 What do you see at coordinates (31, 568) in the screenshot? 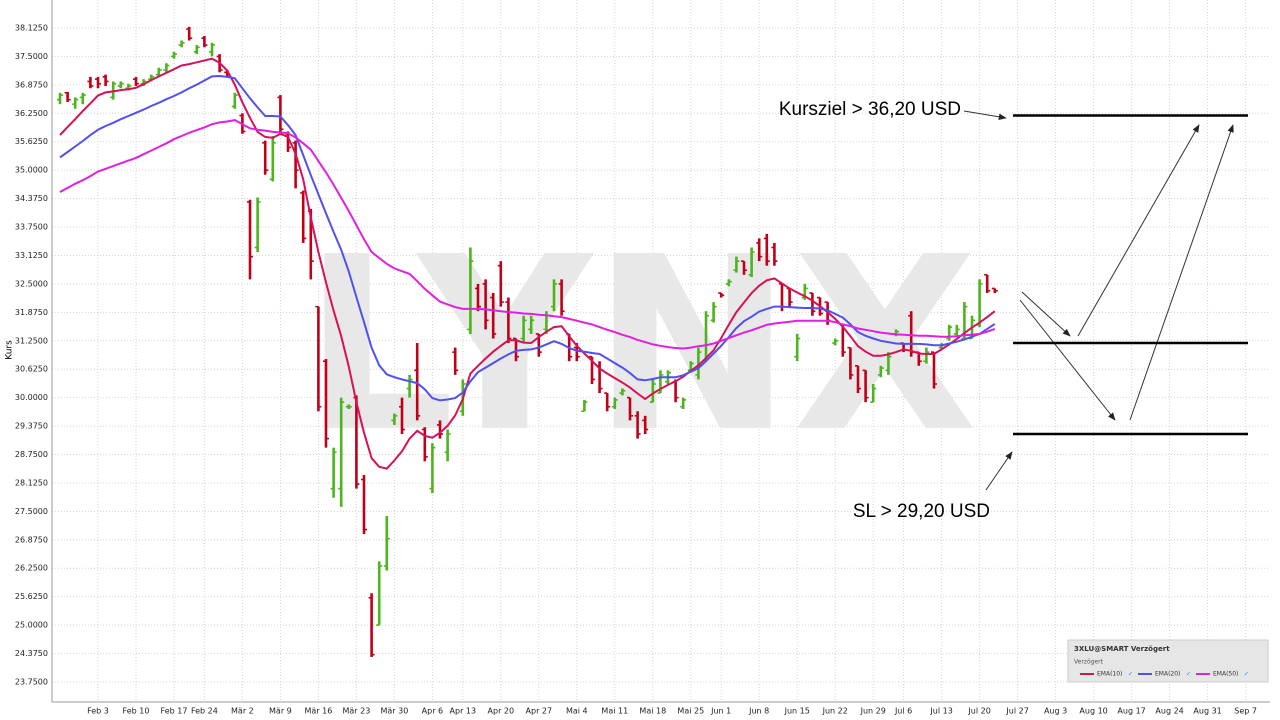
I see `y-tick-label: 26.2500` at bounding box center [31, 568].